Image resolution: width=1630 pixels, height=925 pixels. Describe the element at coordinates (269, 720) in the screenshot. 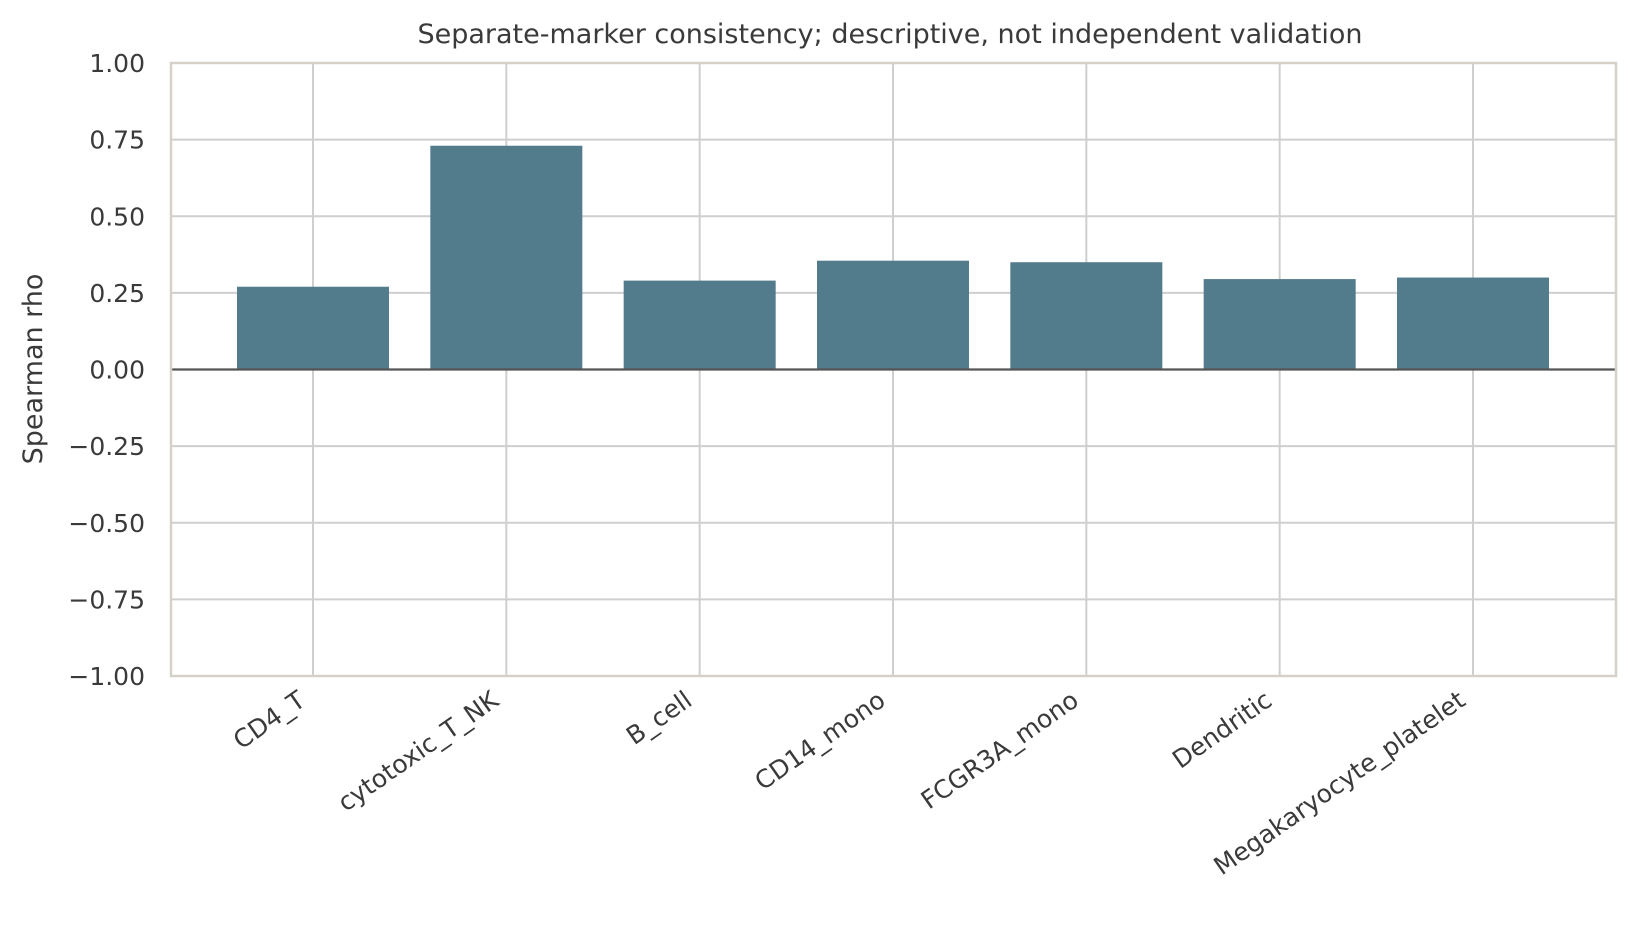

I see `x-tick-label: CD4_T` at that location.